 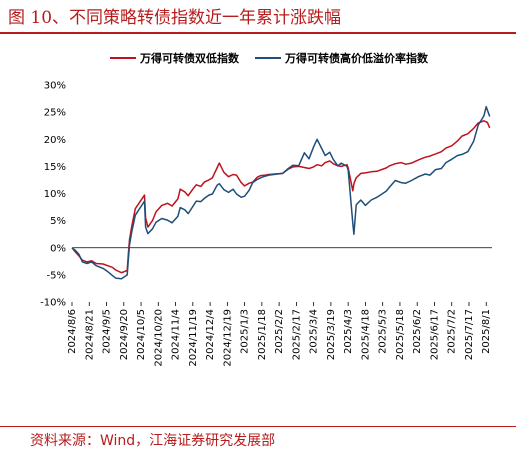 I want to click on x-tick-label: 2024/9/5, so click(x=107, y=331).